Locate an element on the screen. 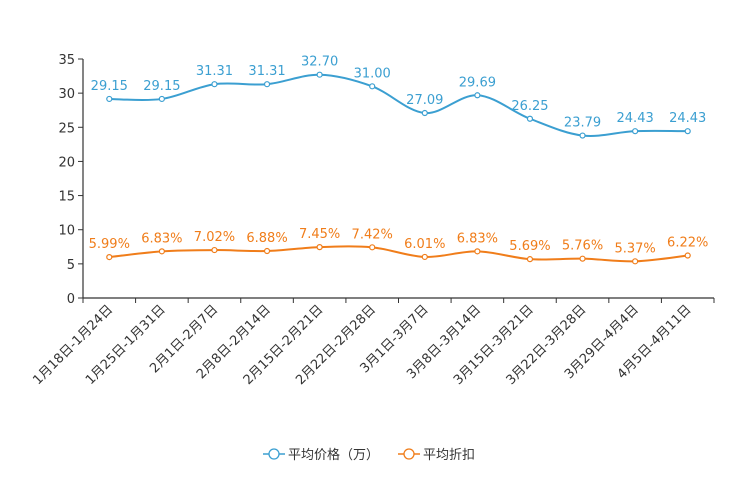  y-tick-label: 25 is located at coordinates (66, 128).